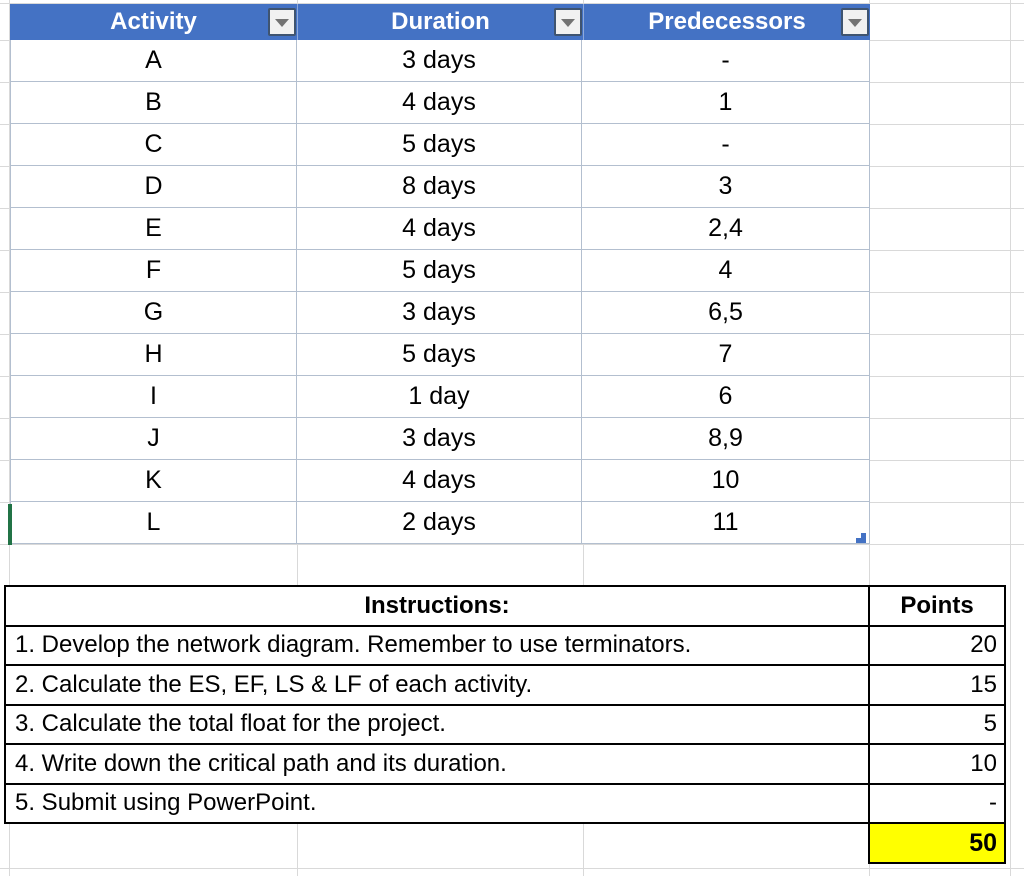 Image resolution: width=1024 pixels, height=876 pixels. I want to click on table-row: I 1 day 6, so click(440, 397).